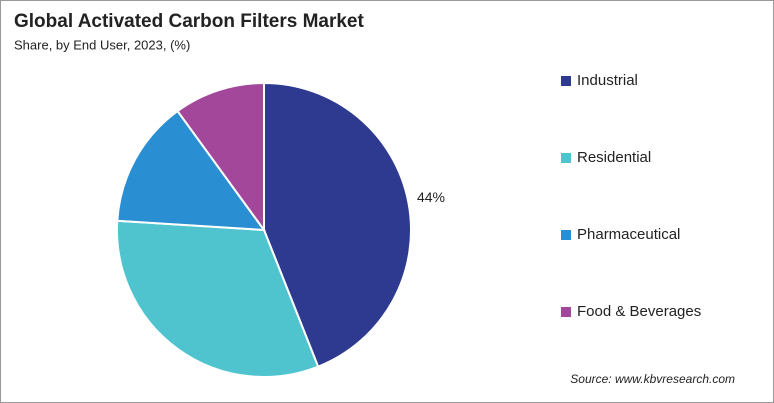 The width and height of the screenshot is (774, 403). What do you see at coordinates (189, 21) in the screenshot?
I see `chart-title: Global Activated Carbon Filters Market` at bounding box center [189, 21].